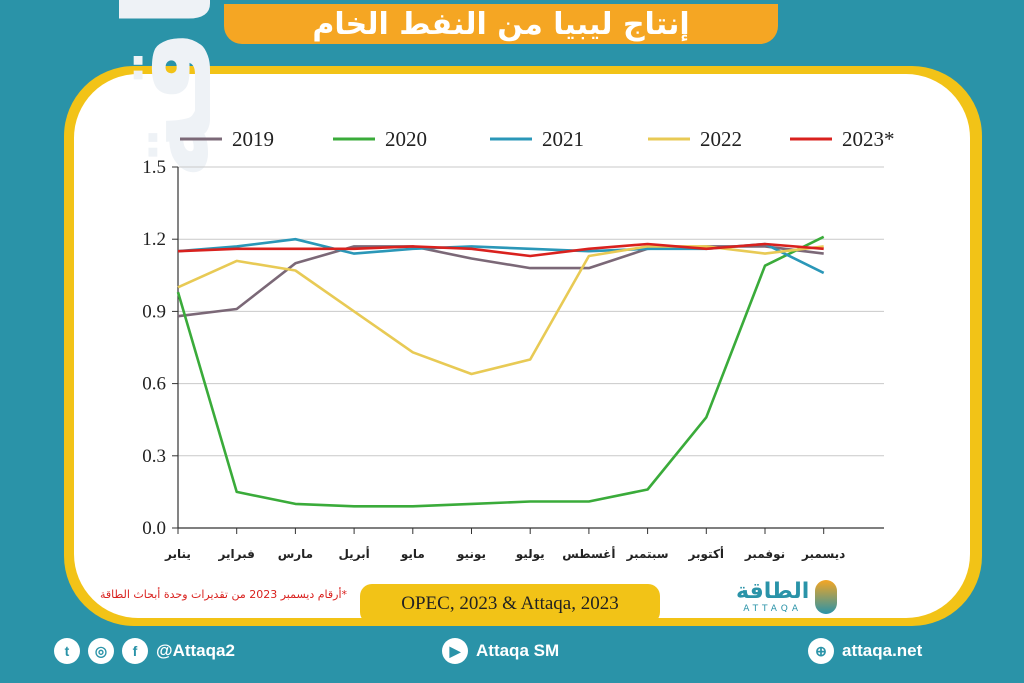 The width and height of the screenshot is (1024, 683). I want to click on facebook-icon: f, so click(135, 651).